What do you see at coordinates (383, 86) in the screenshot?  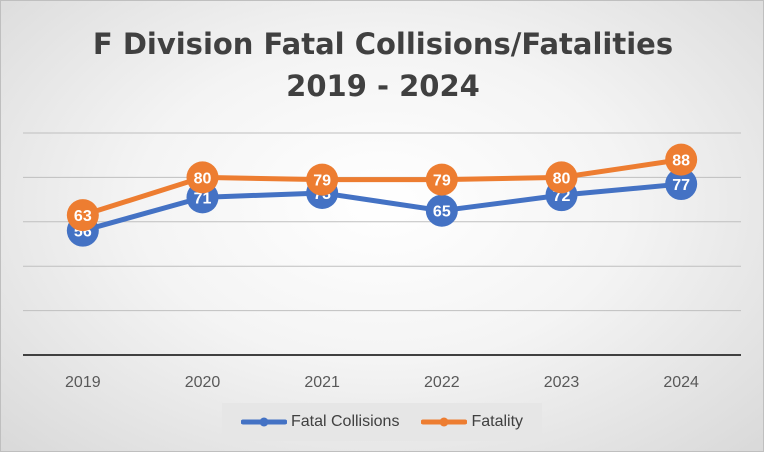 I see `chart-title-line-2: 2019 - 2024` at bounding box center [383, 86].